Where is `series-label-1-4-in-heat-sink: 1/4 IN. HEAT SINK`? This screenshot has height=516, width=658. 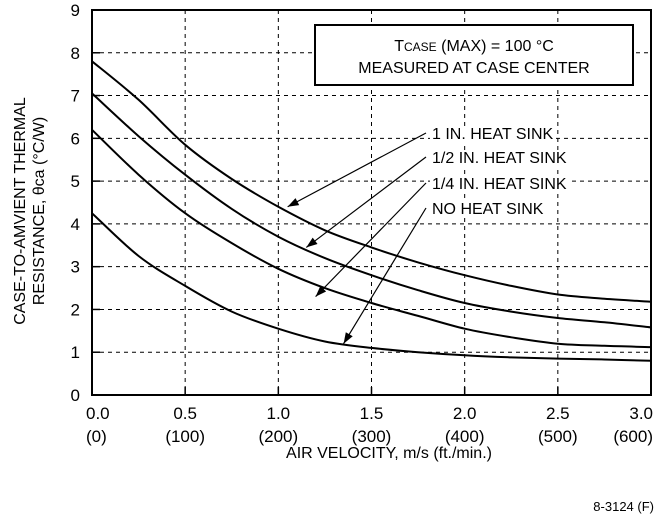 series-label-1-4-in-heat-sink: 1/4 IN. HEAT SINK is located at coordinates (499, 184).